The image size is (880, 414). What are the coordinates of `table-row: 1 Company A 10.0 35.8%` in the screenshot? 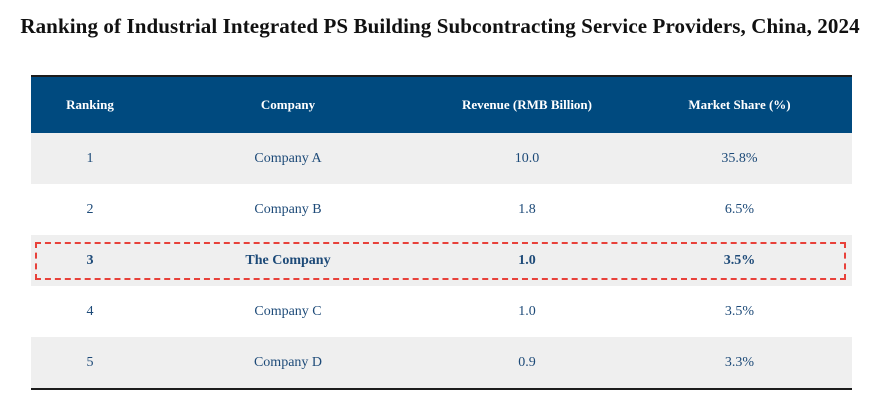 It's located at (441, 158).